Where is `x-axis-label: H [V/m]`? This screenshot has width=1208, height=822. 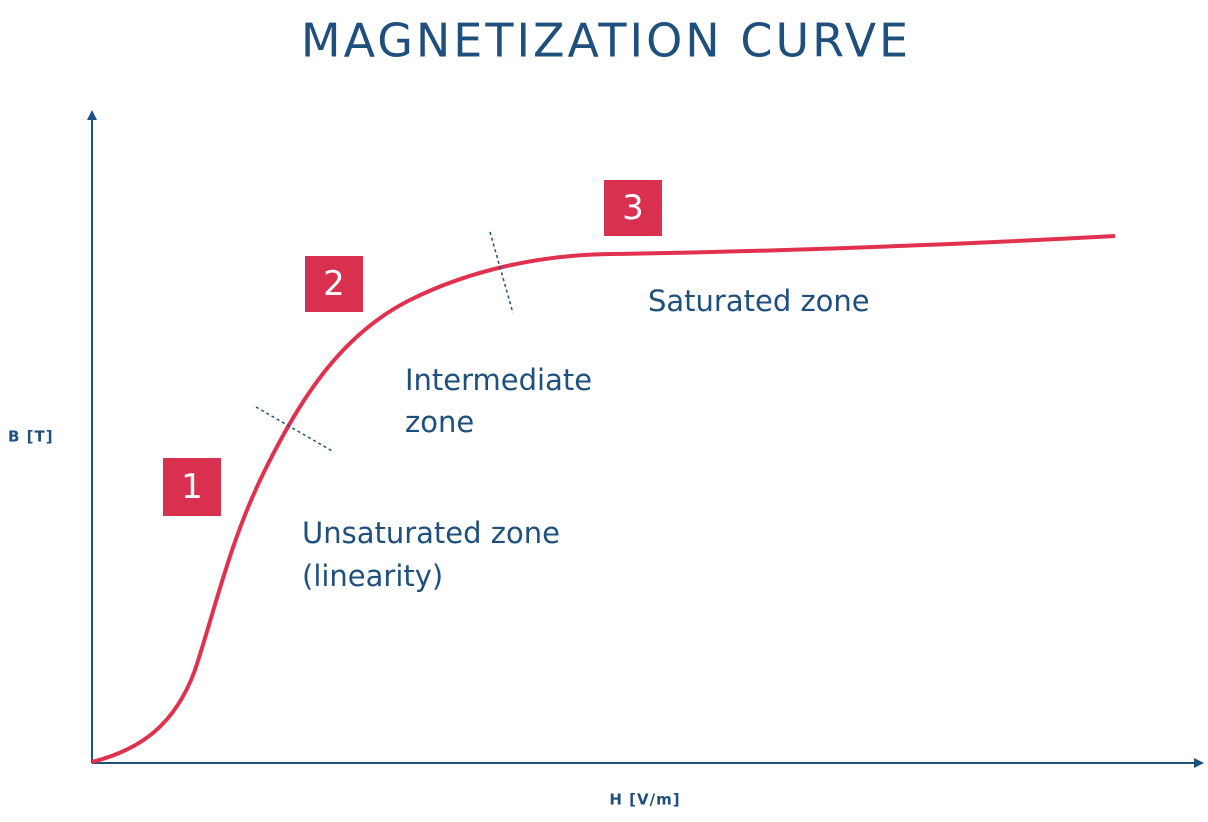 x-axis-label: H [V/m] is located at coordinates (644, 800).